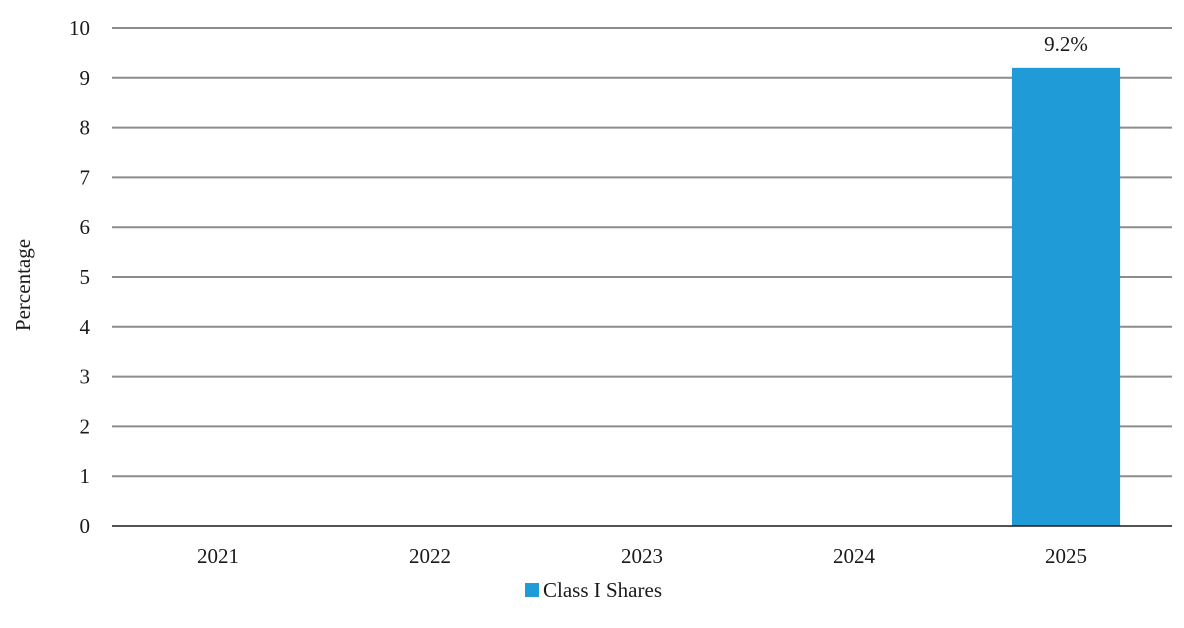 Image resolution: width=1184 pixels, height=628 pixels. What do you see at coordinates (854, 556) in the screenshot?
I see `x-tick-label-2024: 2024` at bounding box center [854, 556].